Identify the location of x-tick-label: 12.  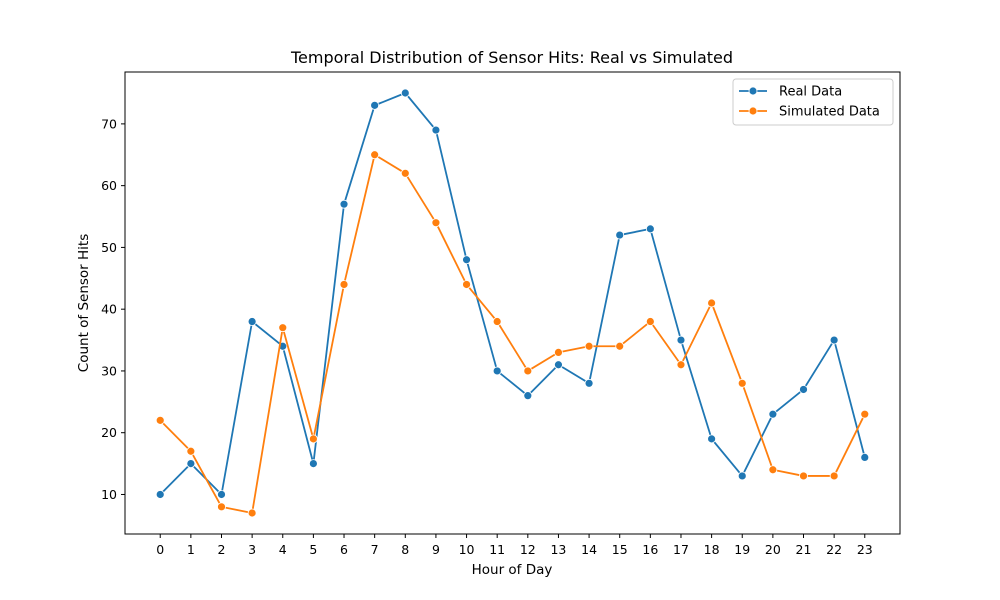
(528, 549).